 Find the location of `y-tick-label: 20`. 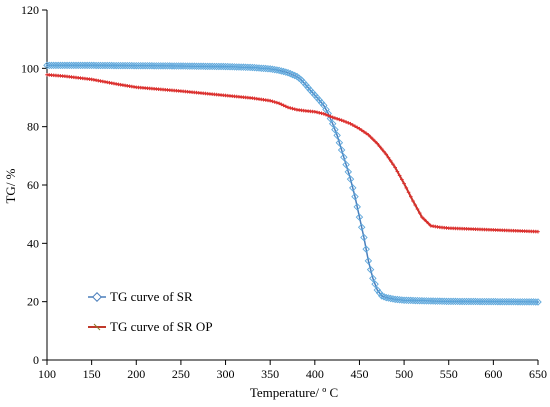

y-tick-label: 20 is located at coordinates (33, 302).